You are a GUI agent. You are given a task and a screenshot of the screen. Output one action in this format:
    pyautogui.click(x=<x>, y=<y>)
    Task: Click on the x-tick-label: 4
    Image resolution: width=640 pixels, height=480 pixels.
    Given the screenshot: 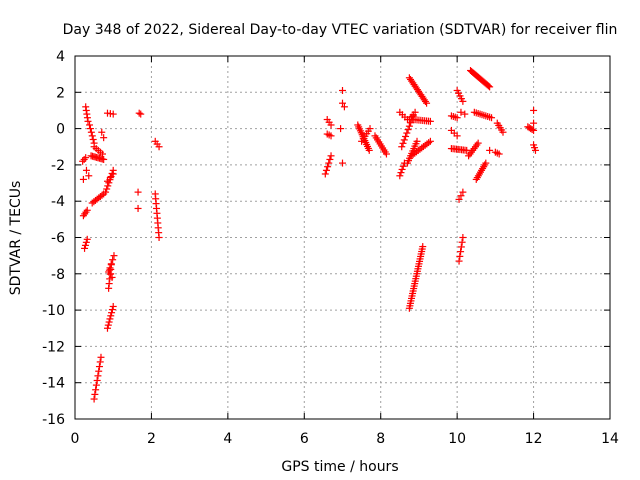 What is the action you would take?
    pyautogui.click(x=227, y=439)
    